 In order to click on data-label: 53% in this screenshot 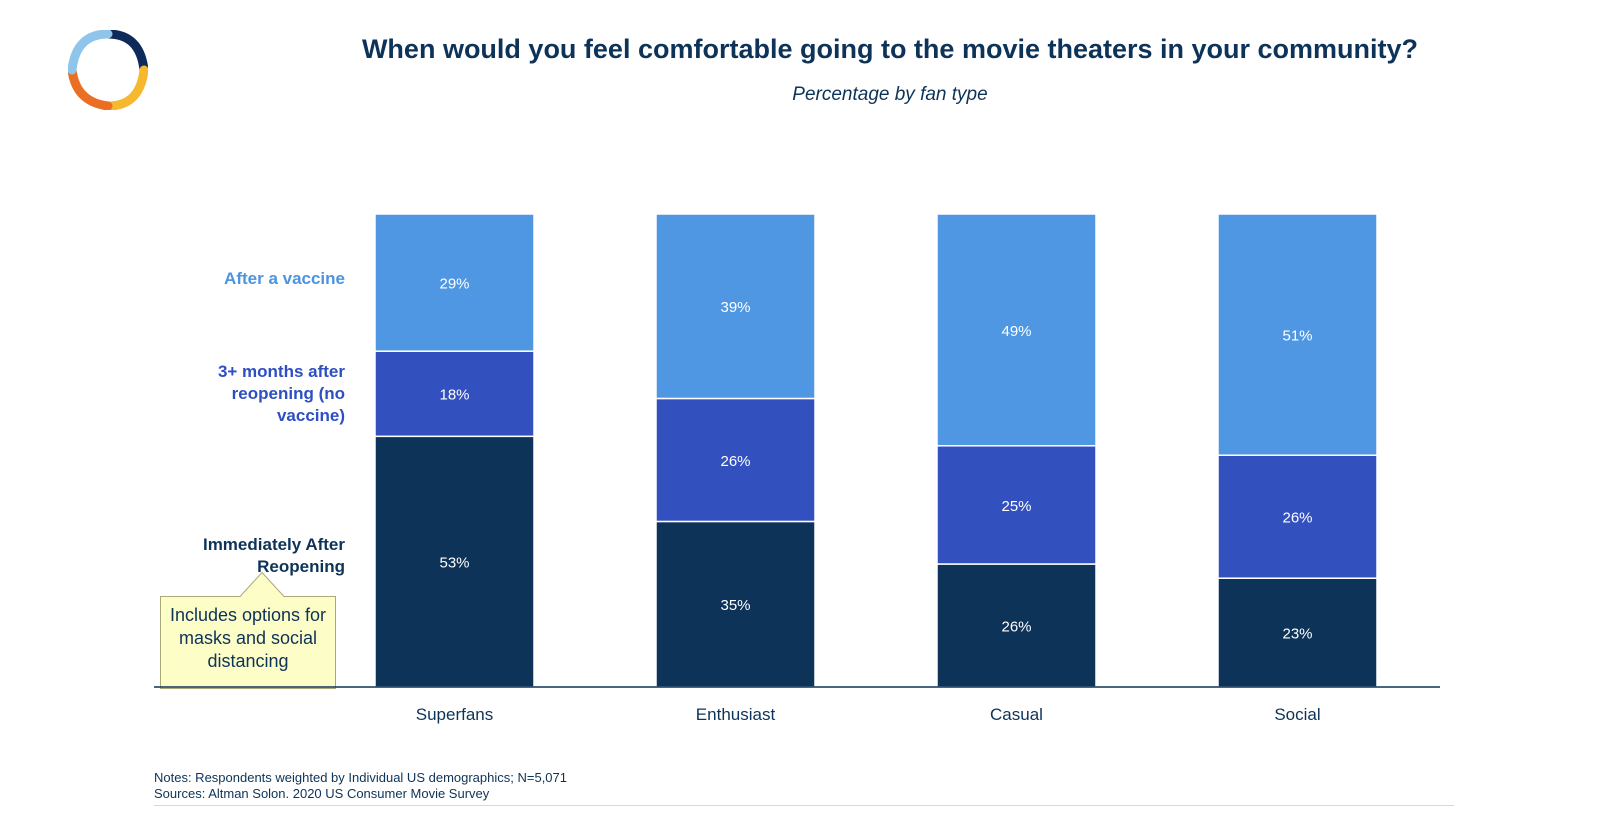, I will do `click(454, 563)`.